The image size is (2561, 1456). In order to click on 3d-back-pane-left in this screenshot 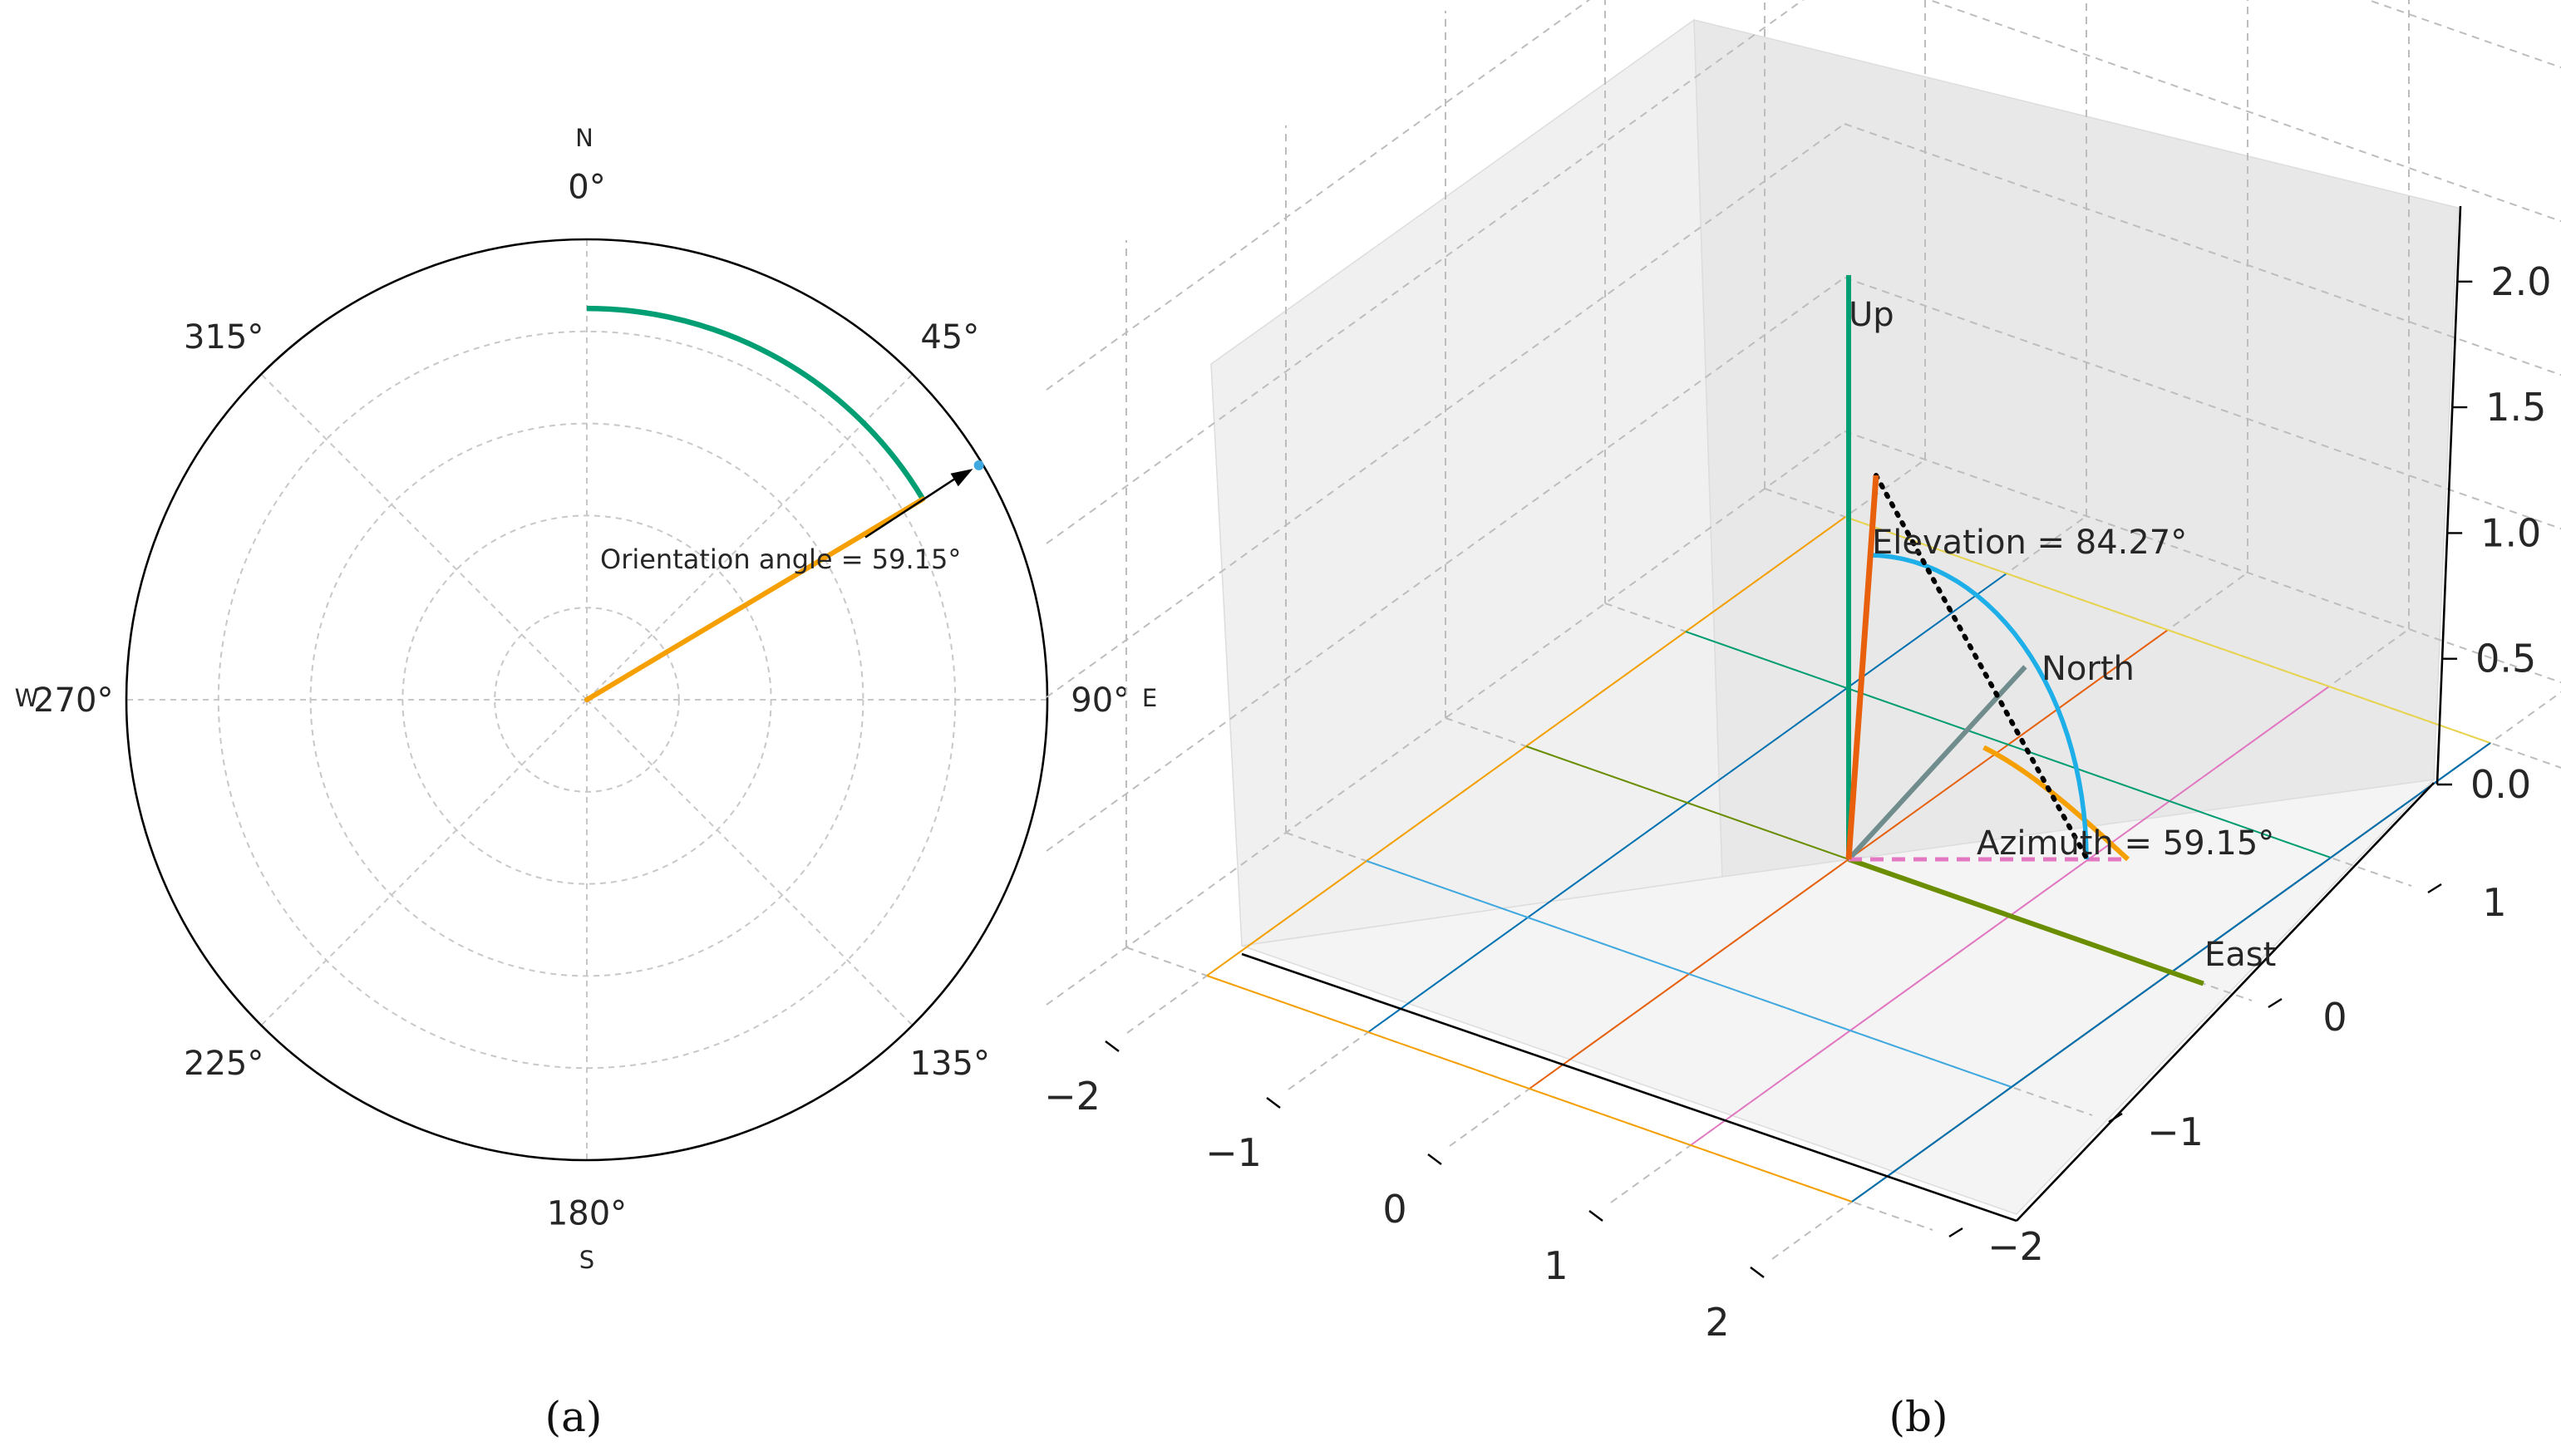, I will do `click(1466, 482)`.